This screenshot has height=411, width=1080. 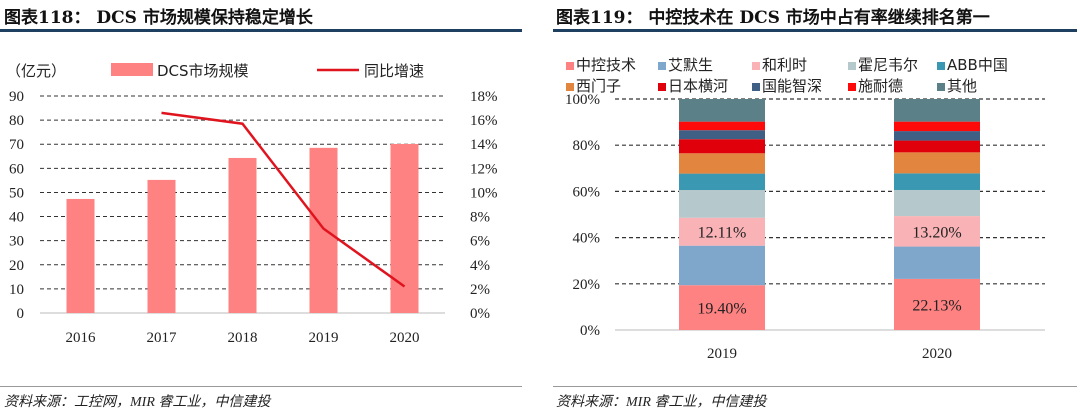 What do you see at coordinates (16, 193) in the screenshot?
I see `y-tick-label: 50` at bounding box center [16, 193].